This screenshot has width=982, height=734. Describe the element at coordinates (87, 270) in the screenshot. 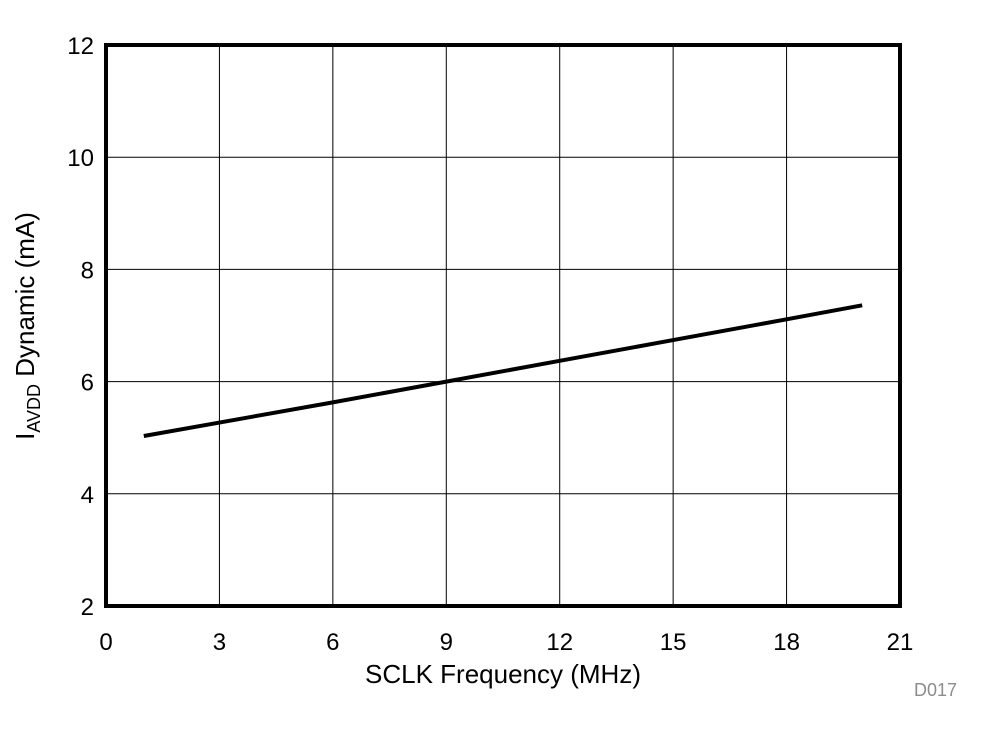

I see `y-tick-label: 8` at that location.